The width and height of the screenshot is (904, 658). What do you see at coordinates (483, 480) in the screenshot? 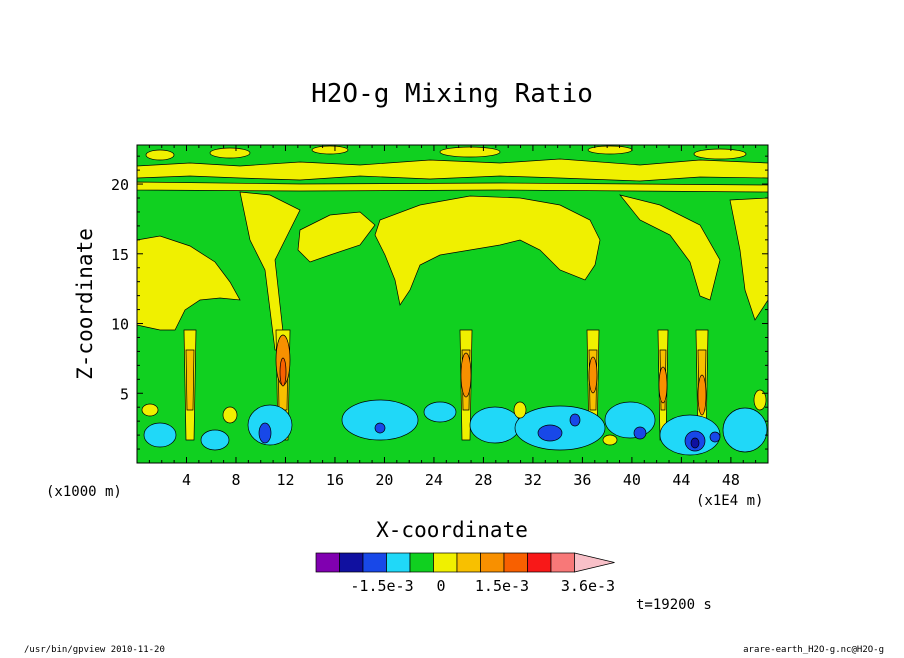
I see `x-tick-label: 28` at bounding box center [483, 480].